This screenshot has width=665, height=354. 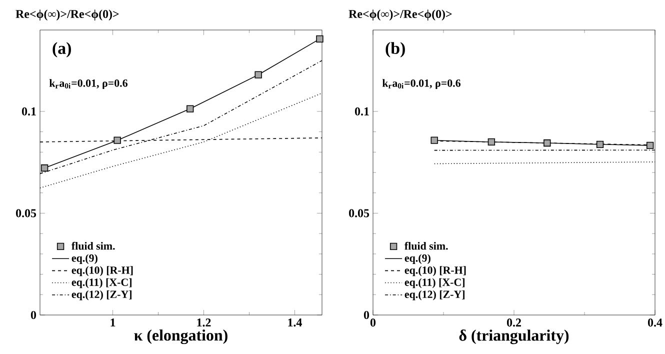 What do you see at coordinates (181, 336) in the screenshot?
I see `x-axis-title: κ (elongation)` at bounding box center [181, 336].